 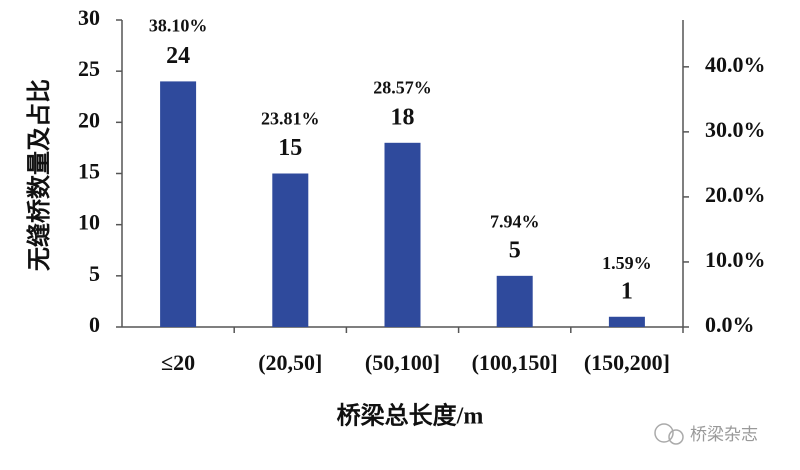 What do you see at coordinates (39, 175) in the screenshot?
I see `y-axis-title: 无缝桥数量及占比` at bounding box center [39, 175].